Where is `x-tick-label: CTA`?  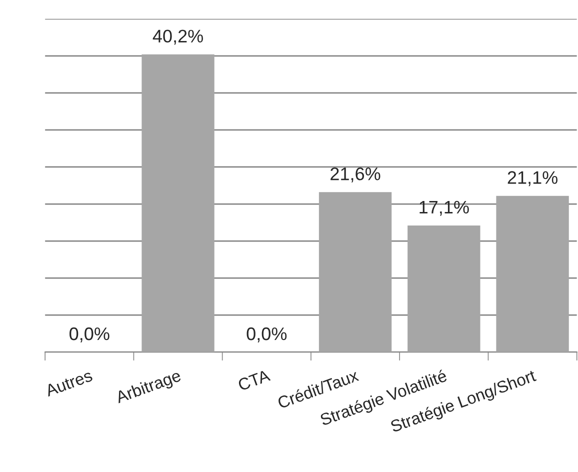
x-tick-label: CTA is located at coordinates (254, 380).